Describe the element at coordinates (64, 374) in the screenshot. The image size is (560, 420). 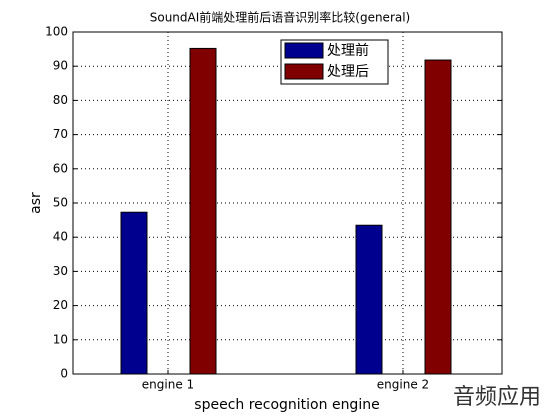
I see `y-tick-label: 0` at that location.